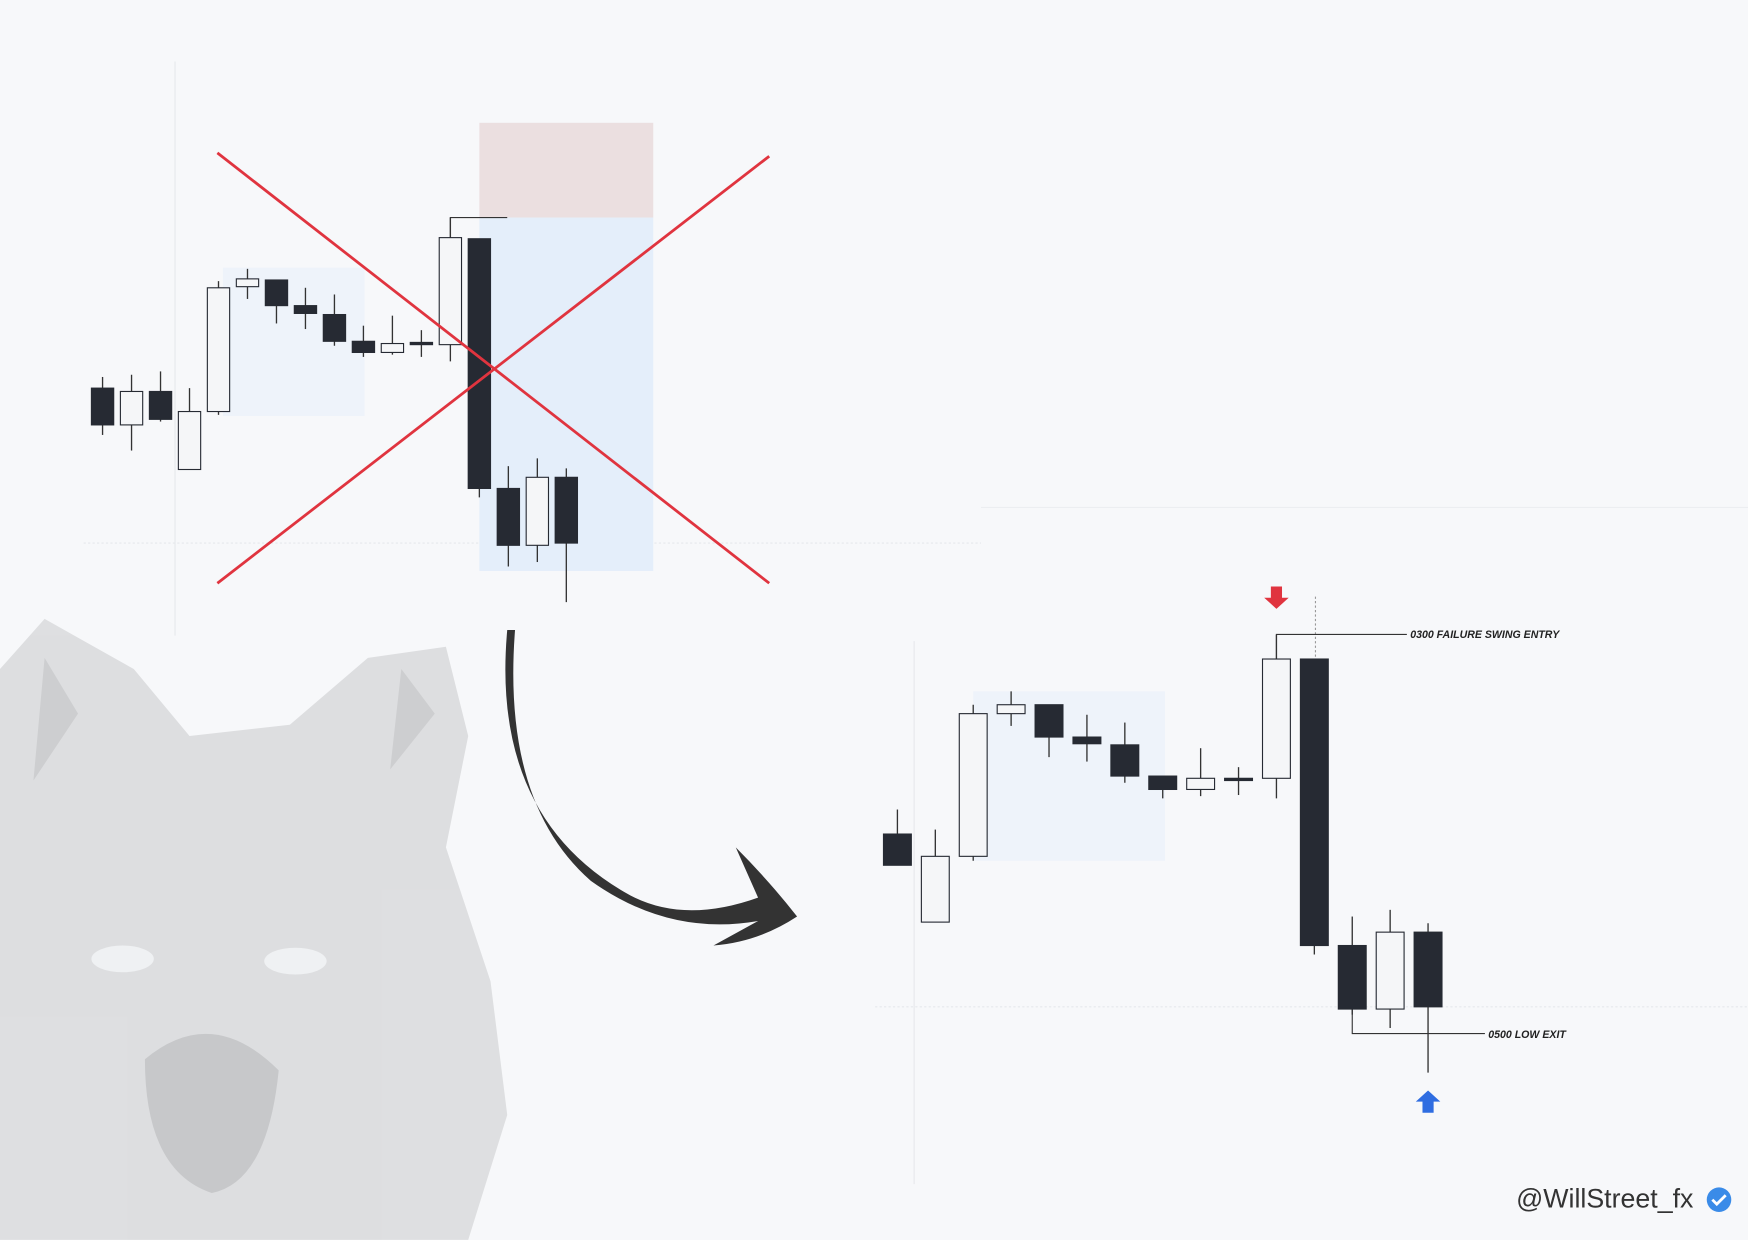  What do you see at coordinates (1276, 597) in the screenshot?
I see `sell-arrow` at bounding box center [1276, 597].